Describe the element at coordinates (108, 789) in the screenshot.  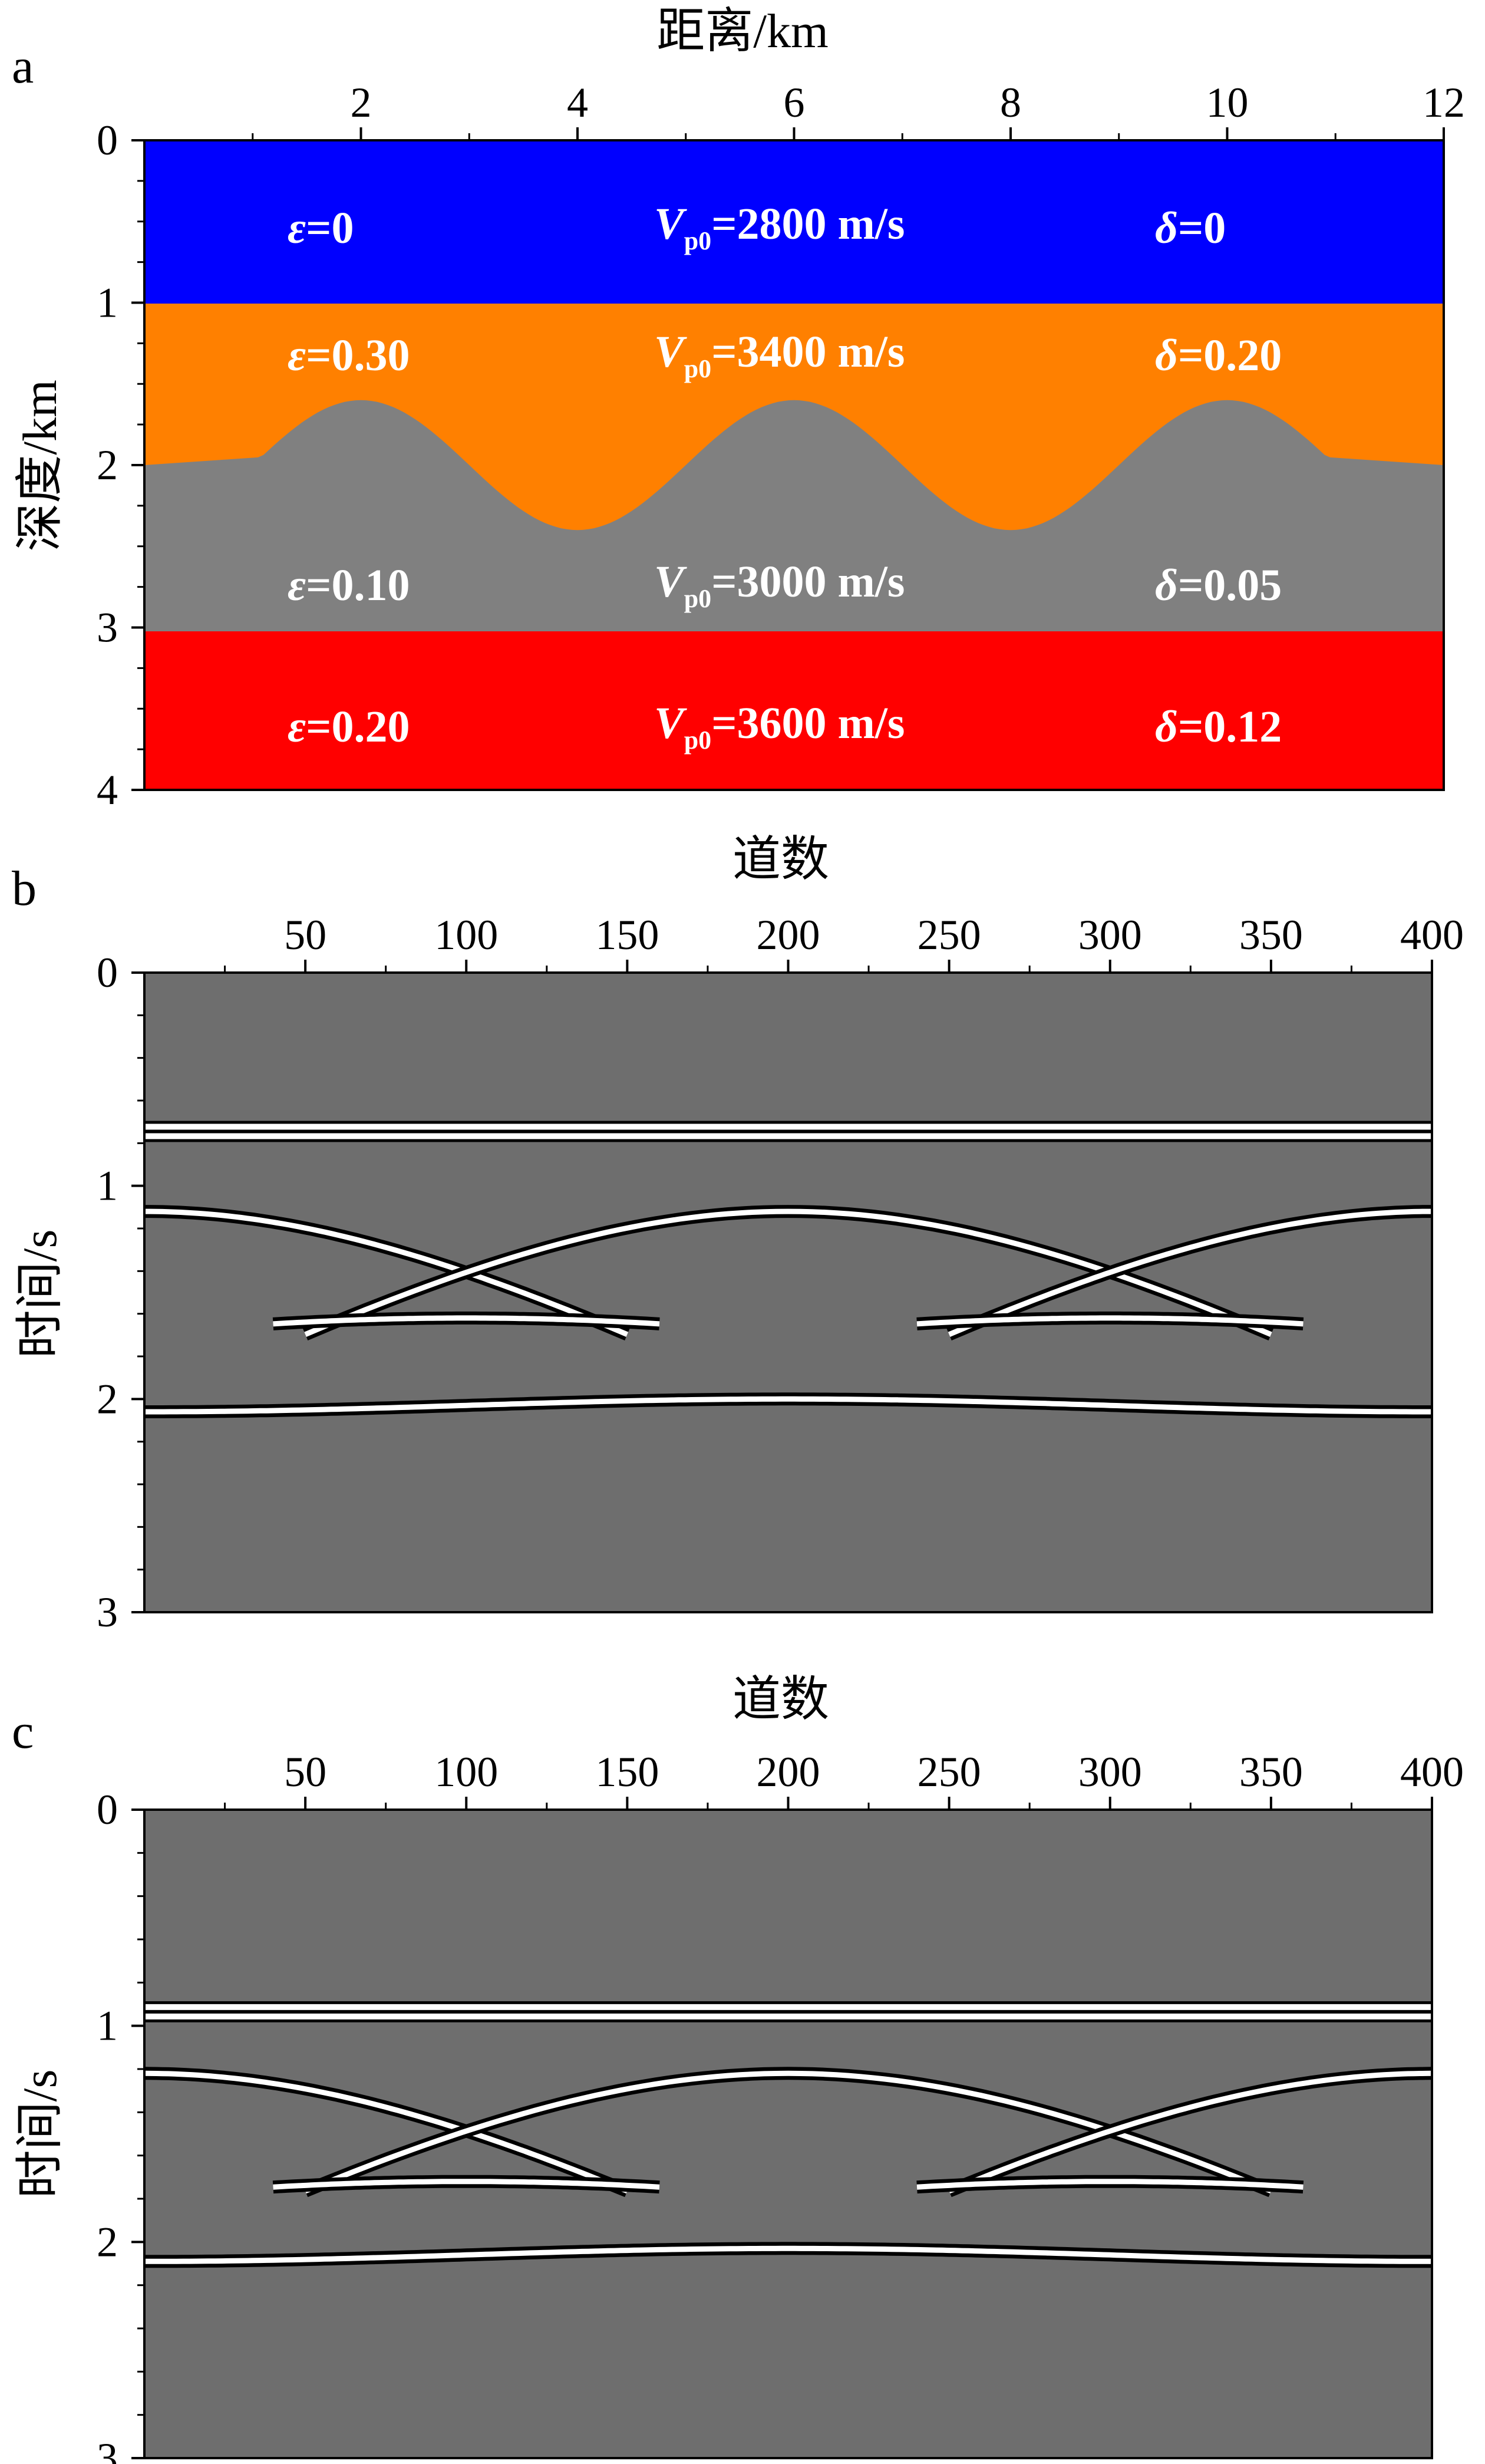
I see `panel-a-ytick-label: 4` at that location.